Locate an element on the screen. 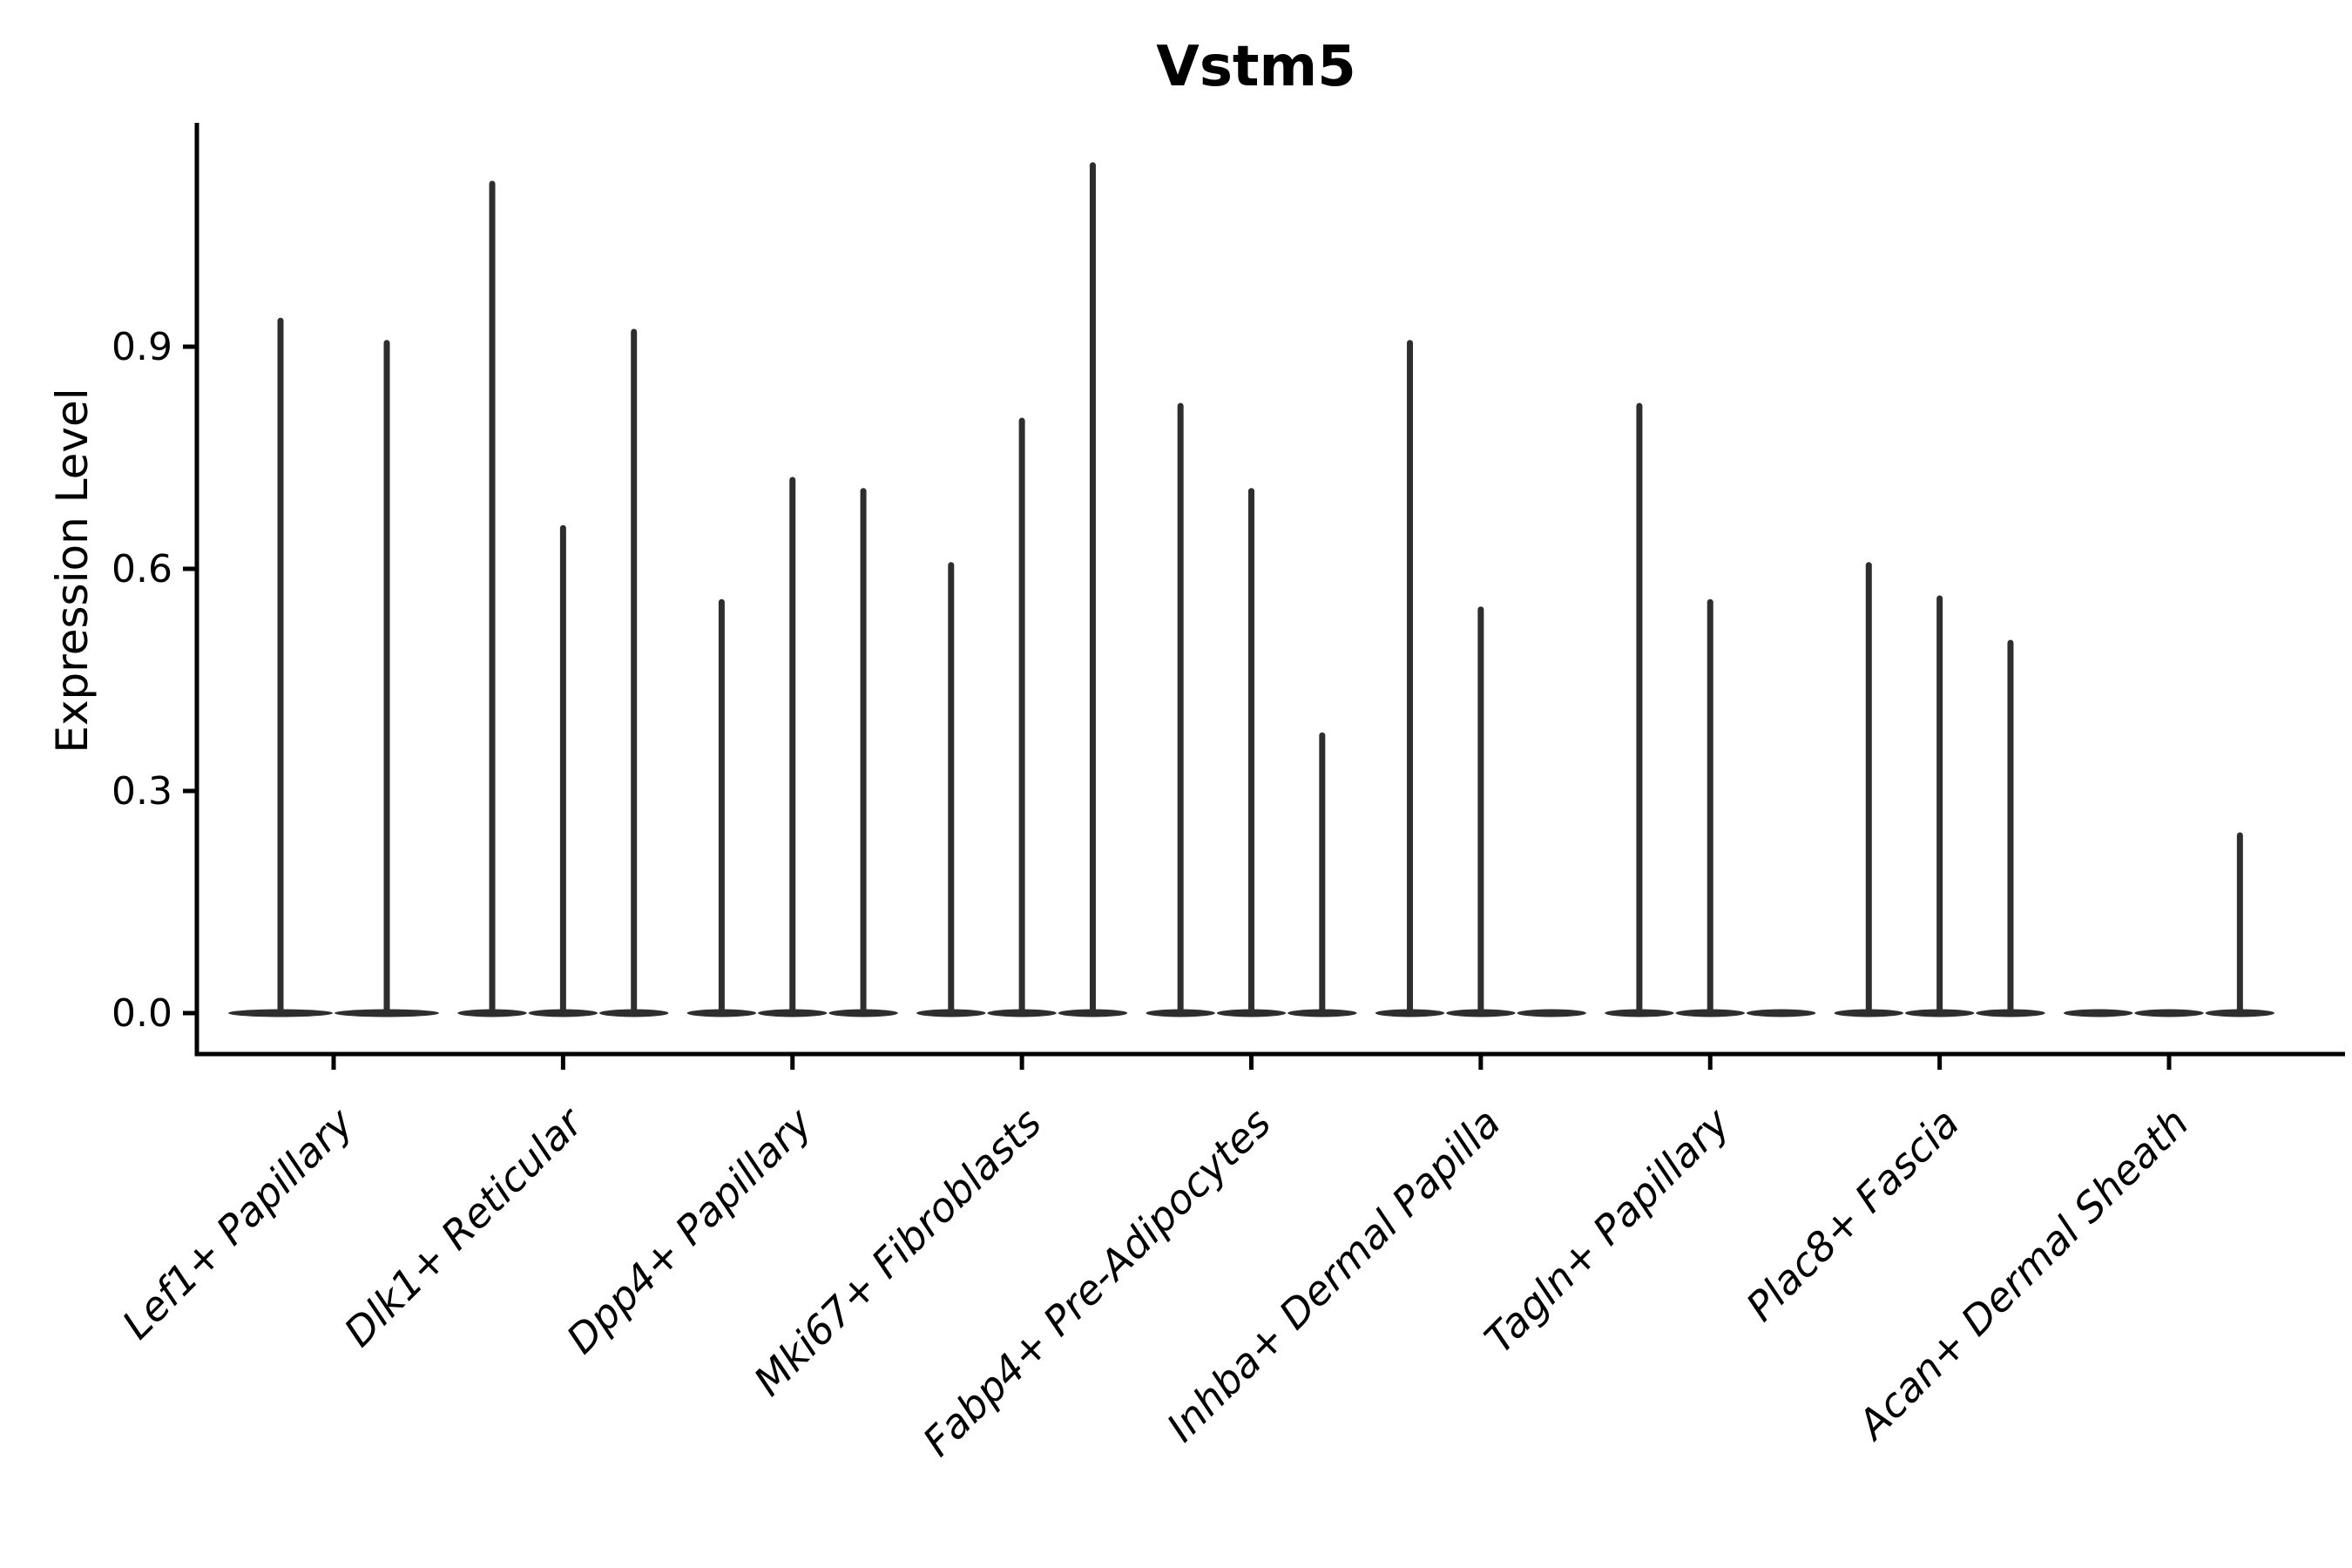  x-tick-label: Plac8+ Fascia is located at coordinates (1852, 1214).